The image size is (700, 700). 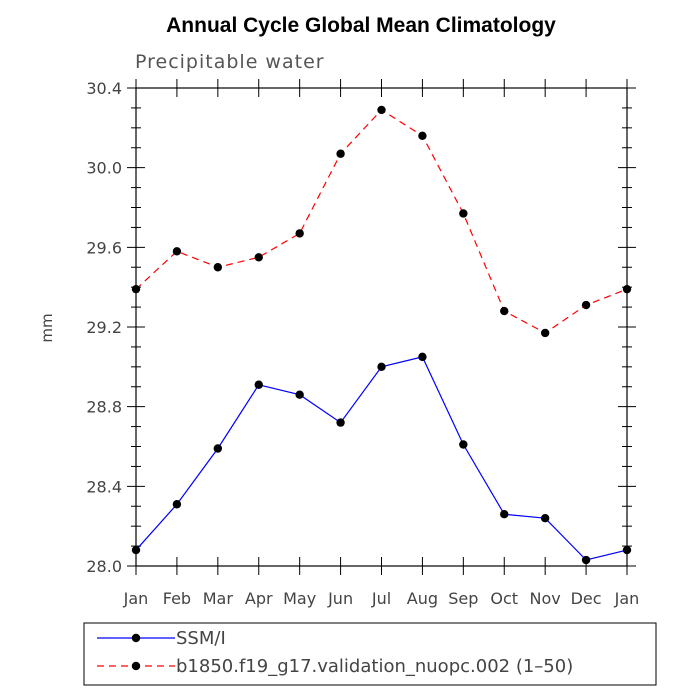 What do you see at coordinates (201, 638) in the screenshot?
I see `legend-label-0: SSM/I` at bounding box center [201, 638].